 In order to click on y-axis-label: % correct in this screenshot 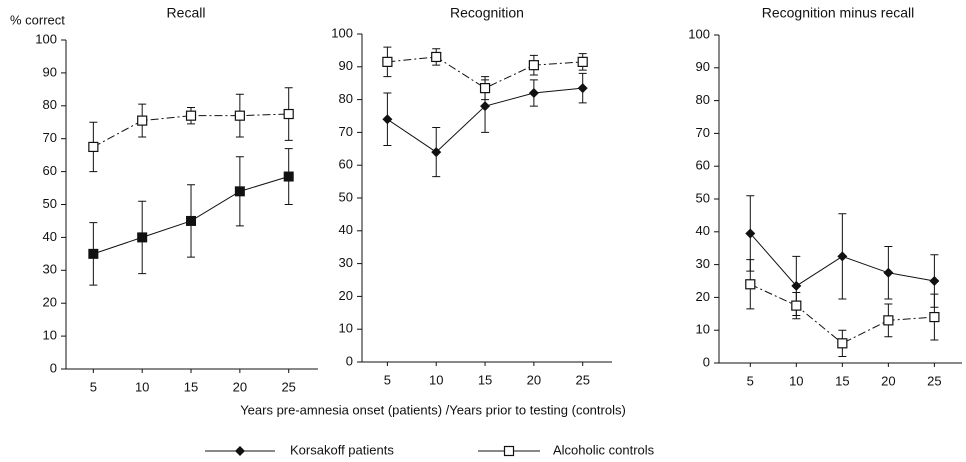, I will do `click(37, 19)`.